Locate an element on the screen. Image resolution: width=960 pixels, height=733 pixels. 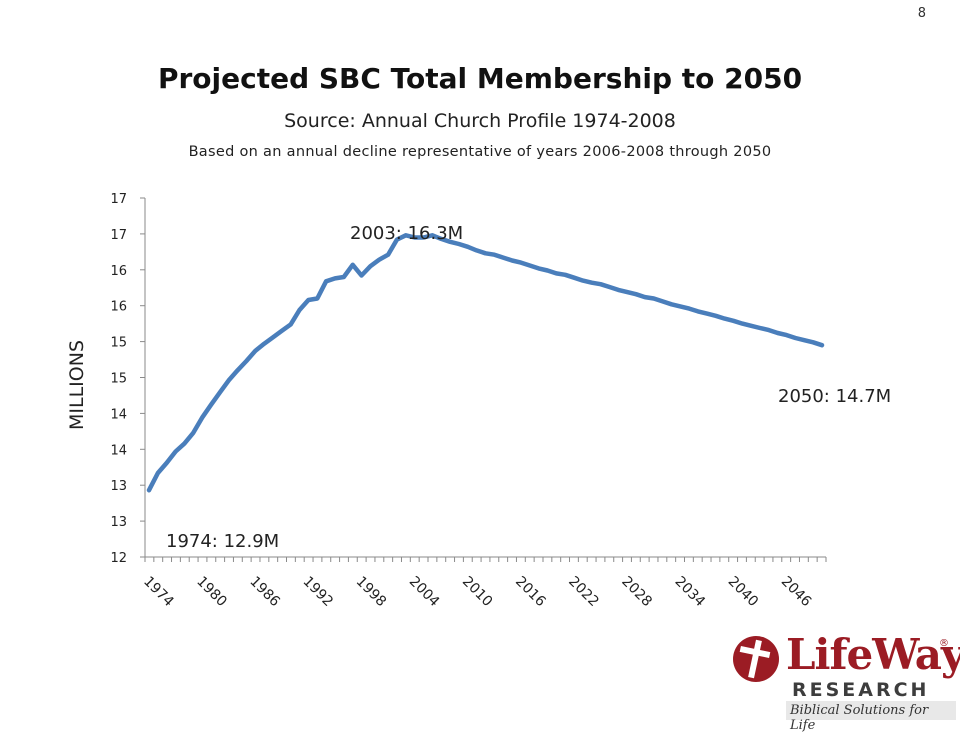
annotation-2003: 2003: 16.3M is located at coordinates (406, 233).